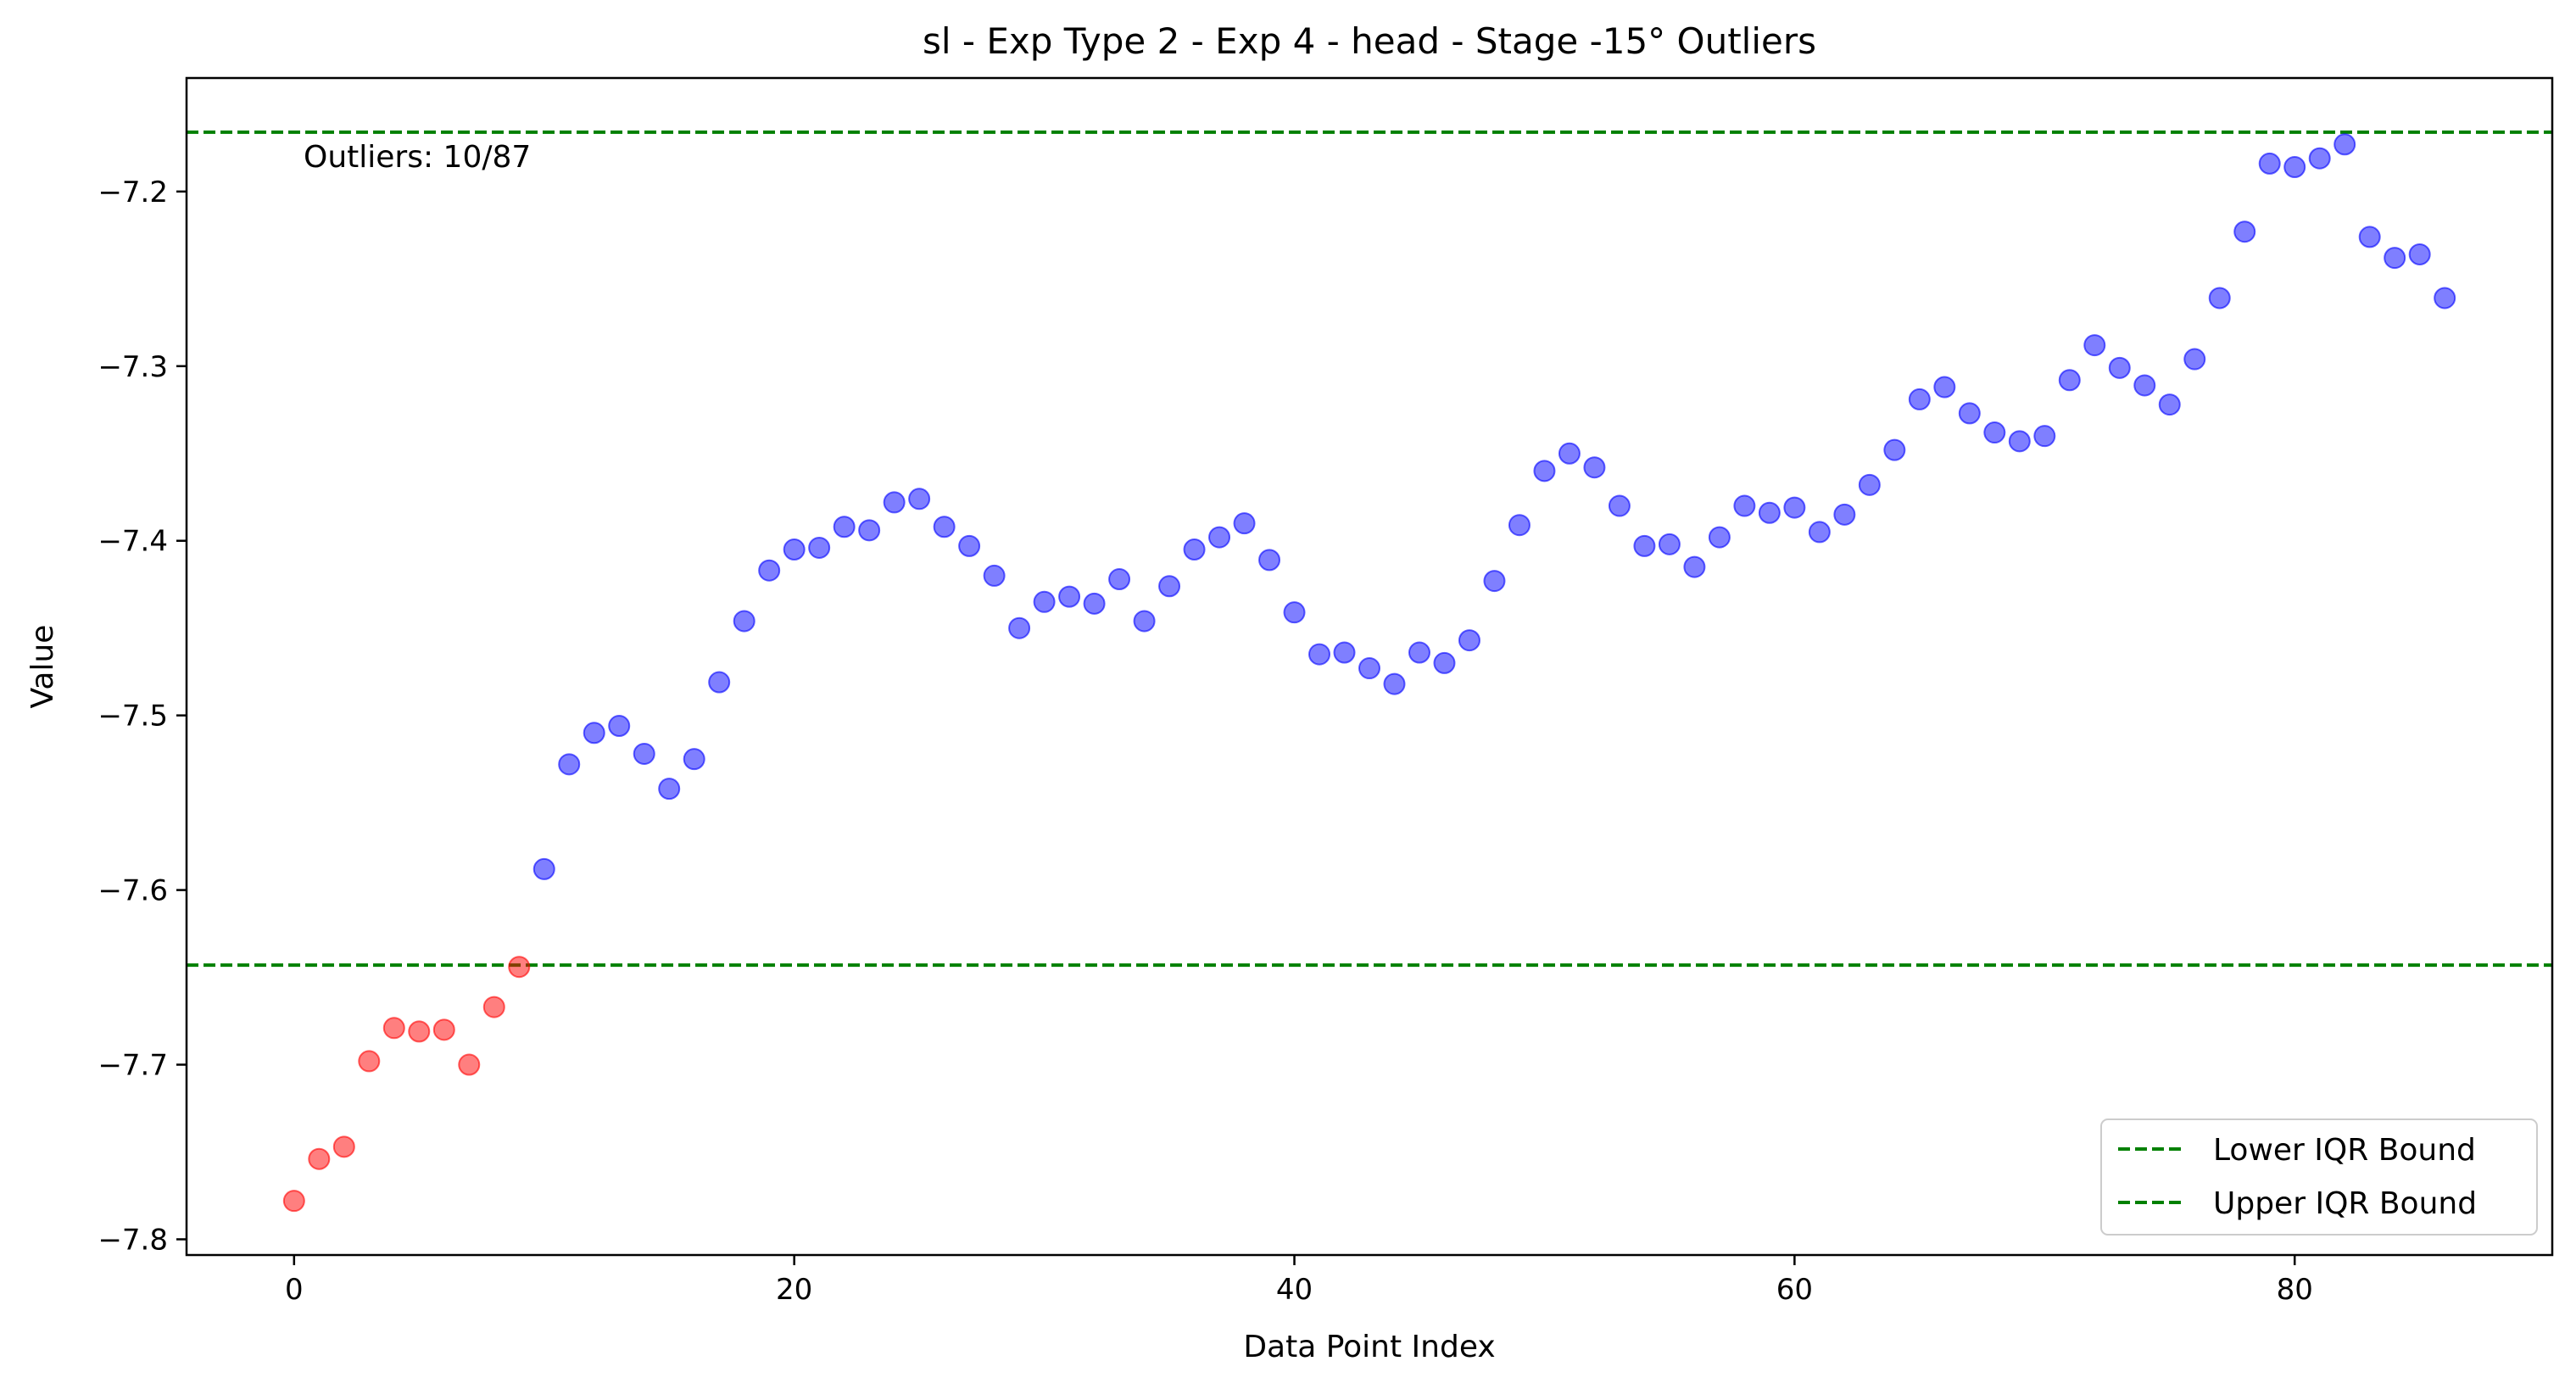 This screenshot has width=2576, height=1389. I want to click on y-axis-label: Value, so click(42, 667).